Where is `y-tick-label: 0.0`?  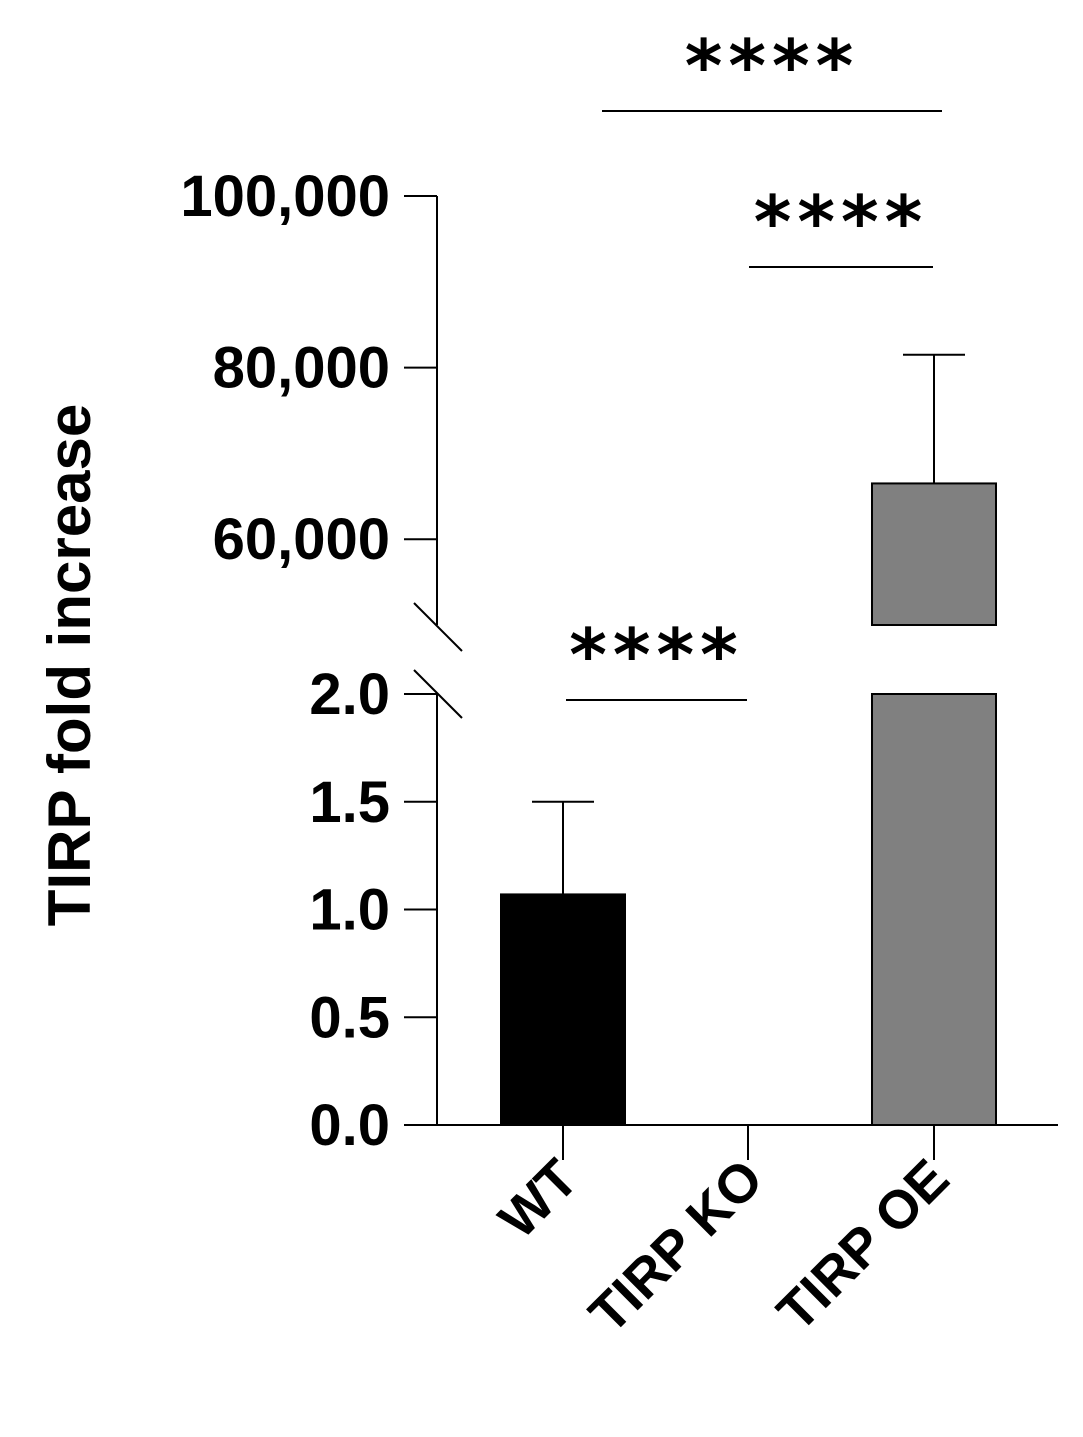
y-tick-label: 0.0 is located at coordinates (349, 1125).